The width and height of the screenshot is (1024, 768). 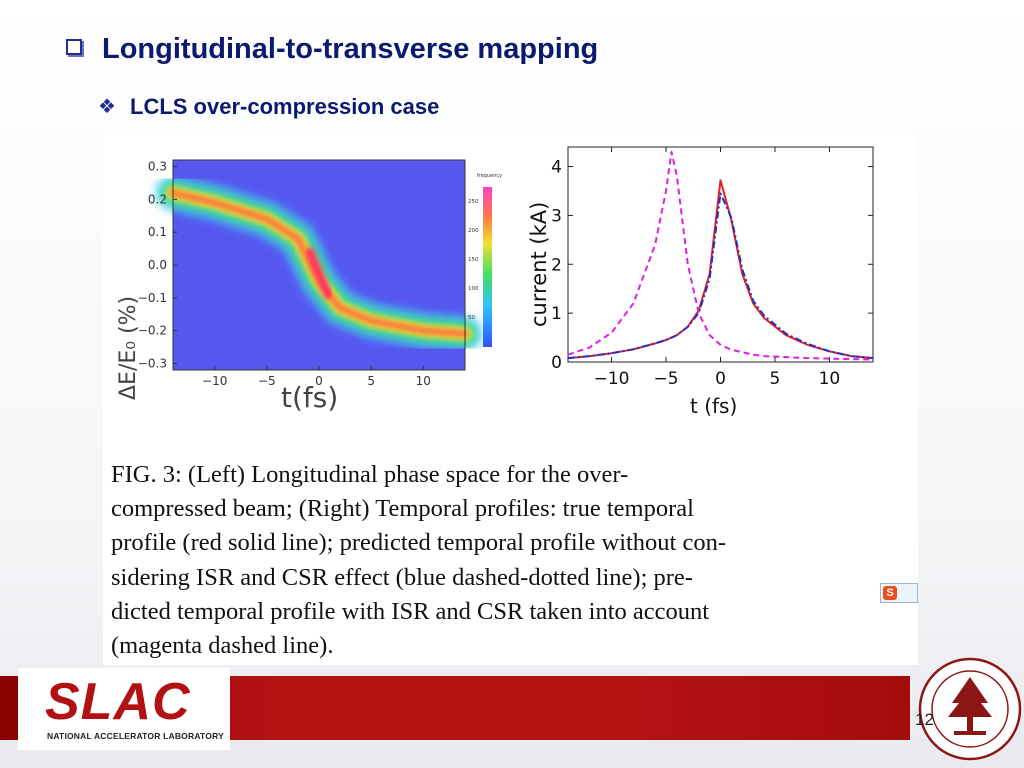 I want to click on colorbar-tick-label: 50, so click(x=471, y=318).